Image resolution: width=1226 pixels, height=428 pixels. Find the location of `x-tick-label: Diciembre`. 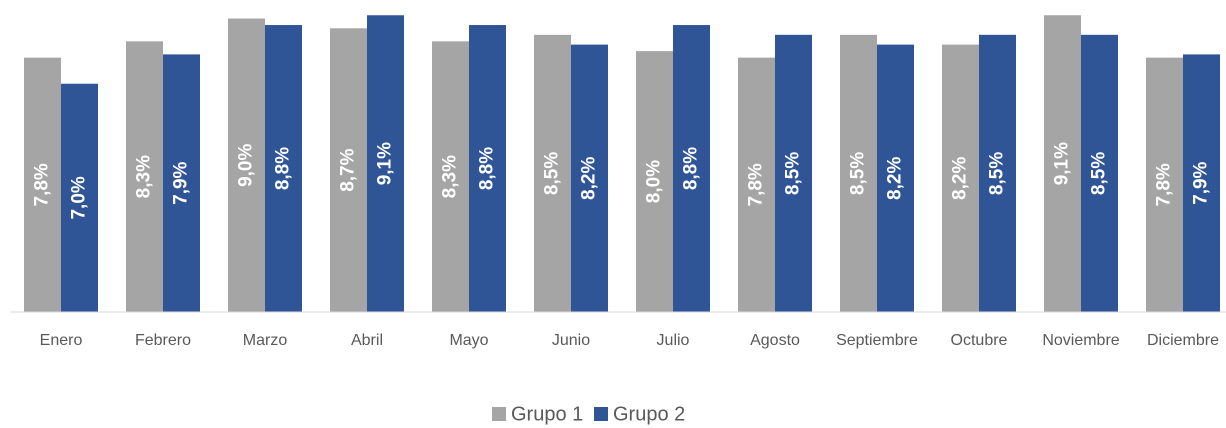

x-tick-label: Diciembre is located at coordinates (1183, 340).